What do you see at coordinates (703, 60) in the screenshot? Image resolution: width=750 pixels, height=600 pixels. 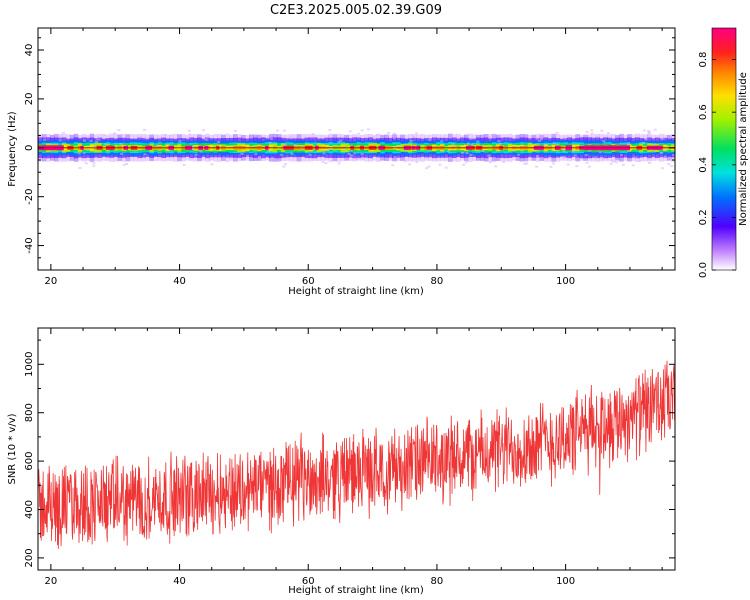 I see `colorbar-tick-label: 0.8` at bounding box center [703, 60].